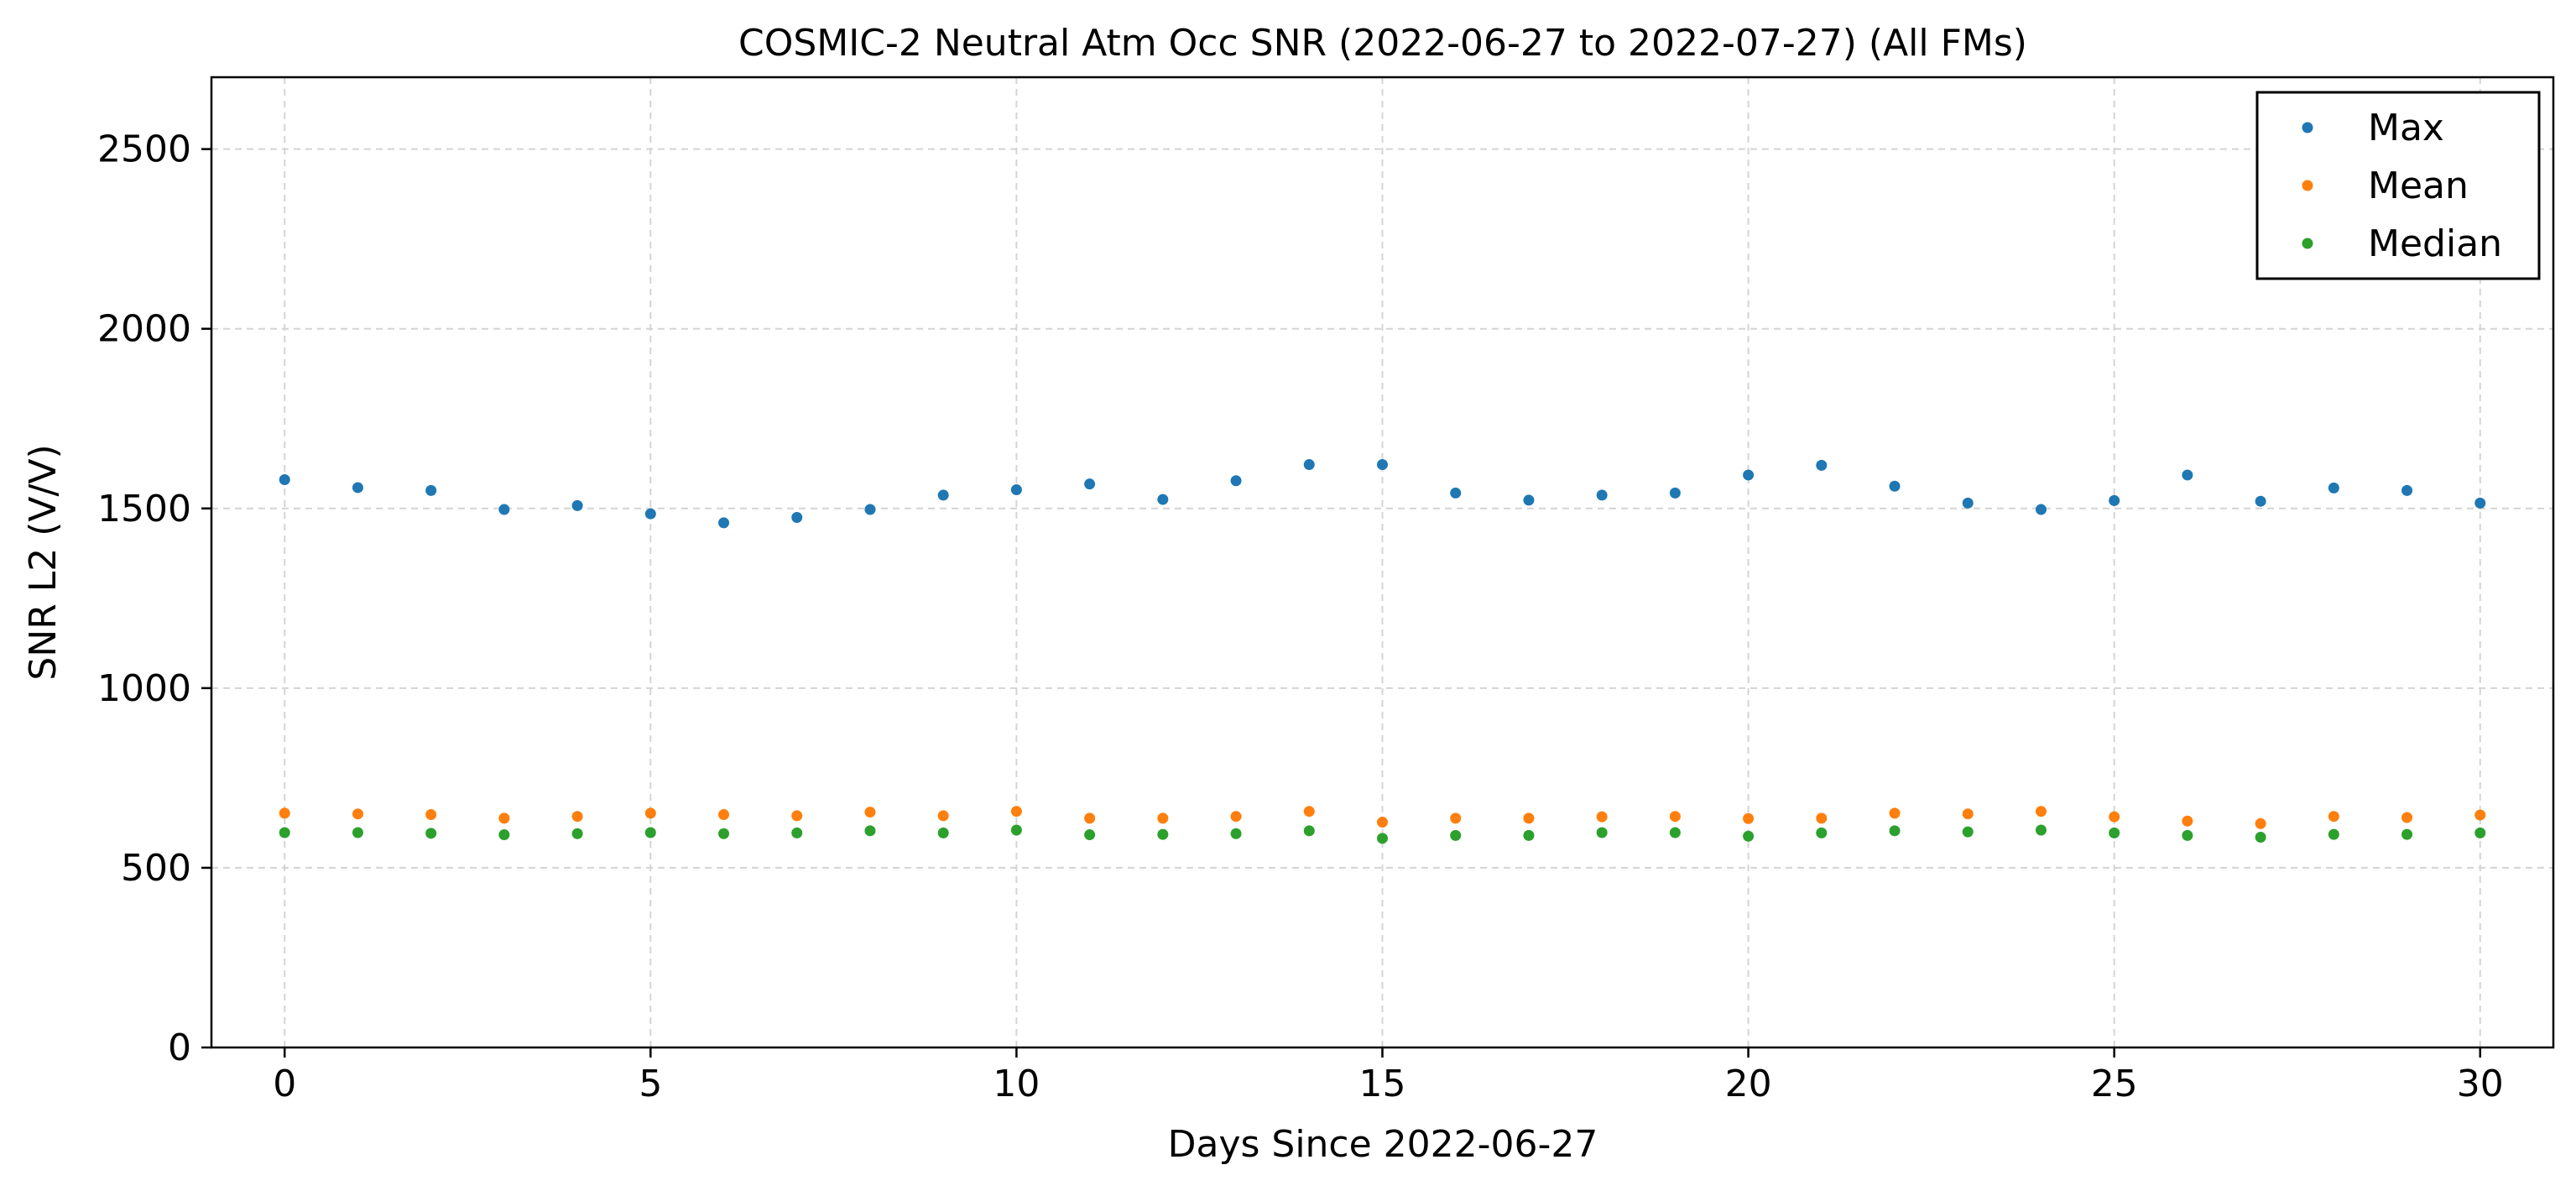 This screenshot has height=1191, width=2576. Describe the element at coordinates (1016, 1084) in the screenshot. I see `x-tick-label: 10` at that location.